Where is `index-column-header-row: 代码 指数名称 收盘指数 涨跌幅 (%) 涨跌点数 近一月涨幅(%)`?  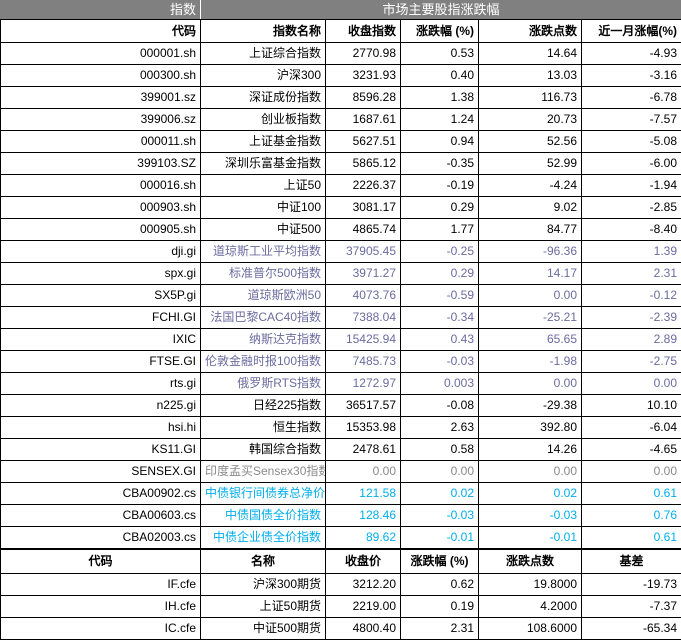
index-column-header-row: 代码 指数名称 收盘指数 涨跌幅 (%) 涨跌点数 近一月涨幅(%) is located at coordinates (341, 31).